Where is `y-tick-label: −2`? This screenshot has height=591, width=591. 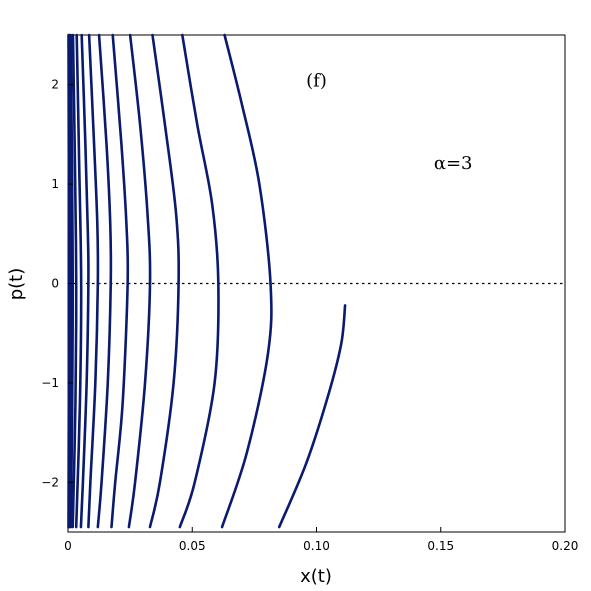
y-tick-label: −2 is located at coordinates (50, 482).